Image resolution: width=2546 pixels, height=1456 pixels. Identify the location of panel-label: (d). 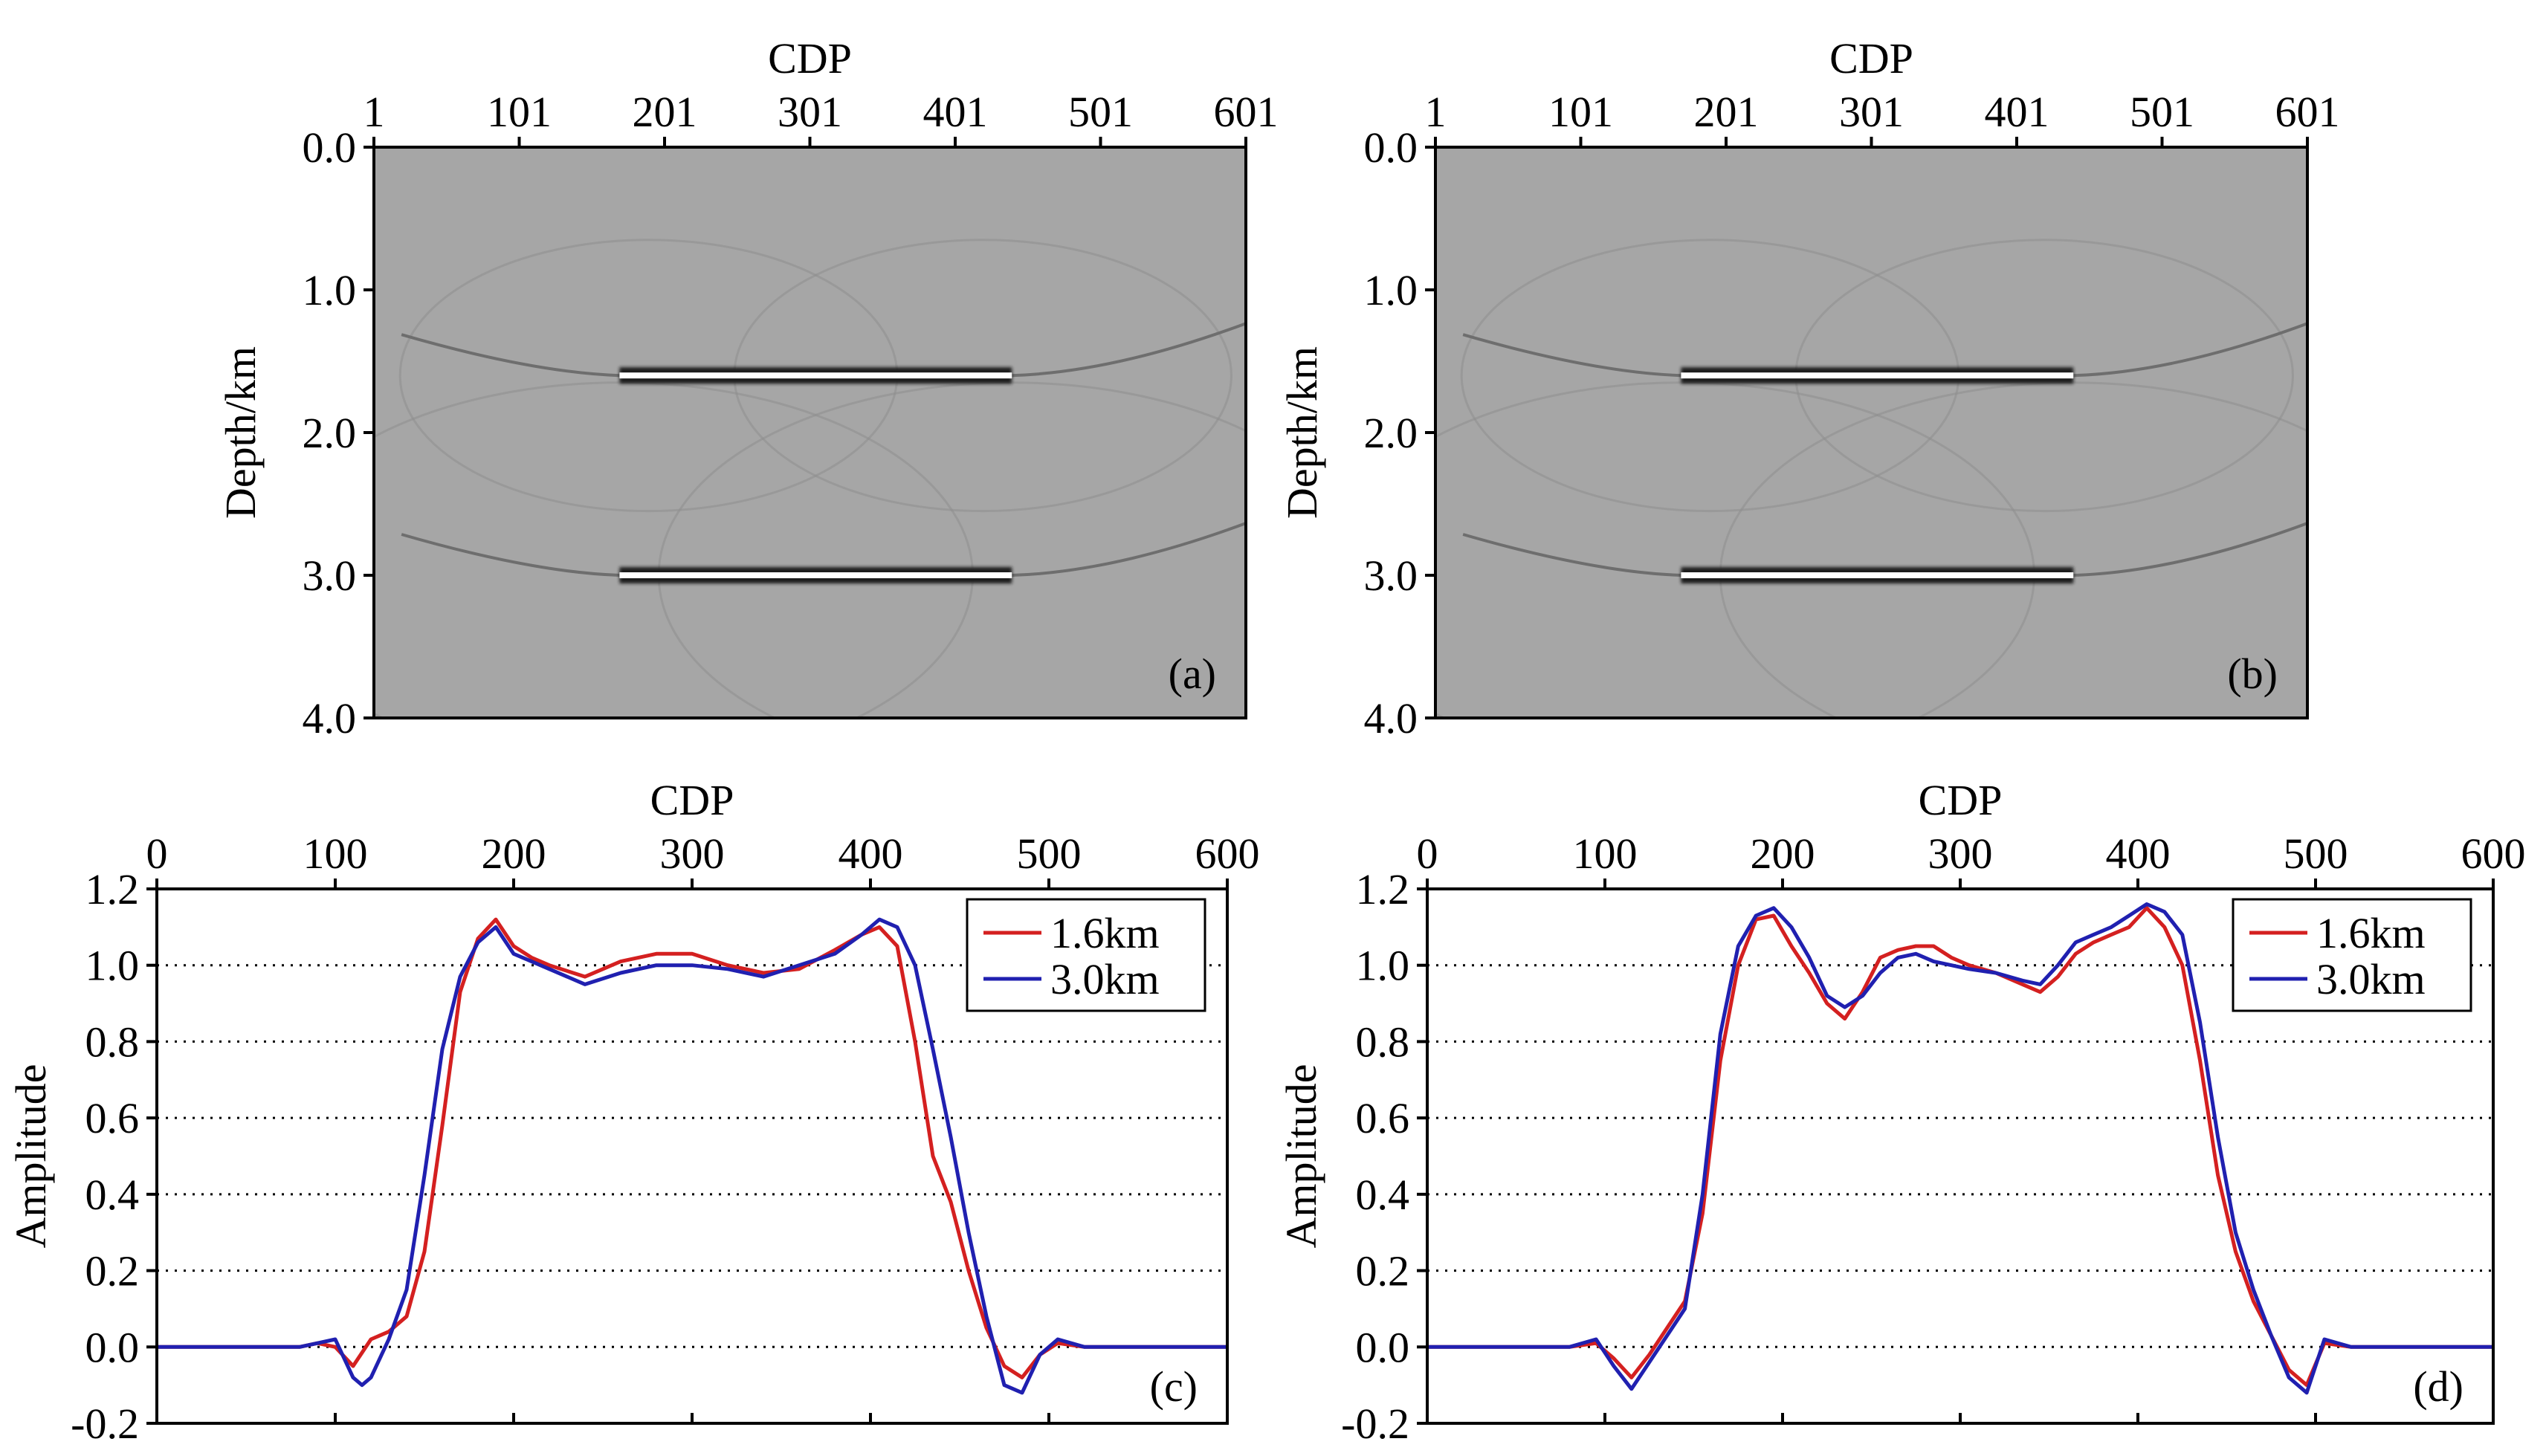
(2438, 1387).